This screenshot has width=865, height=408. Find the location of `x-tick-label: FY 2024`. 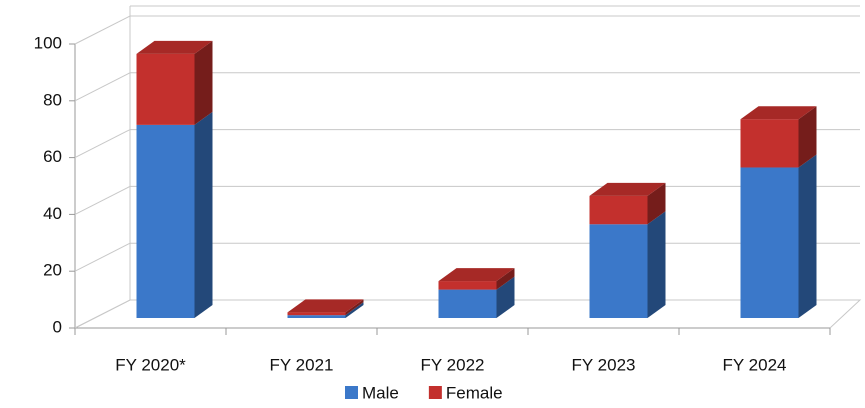

x-tick-label: FY 2024 is located at coordinates (755, 364).